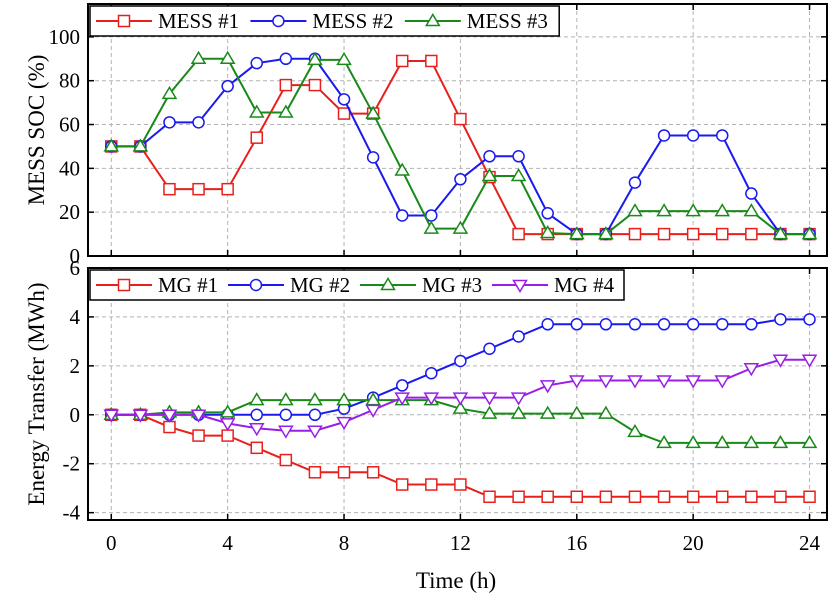 The image size is (830, 602). I want to click on y-tick-label: -4, so click(72, 513).